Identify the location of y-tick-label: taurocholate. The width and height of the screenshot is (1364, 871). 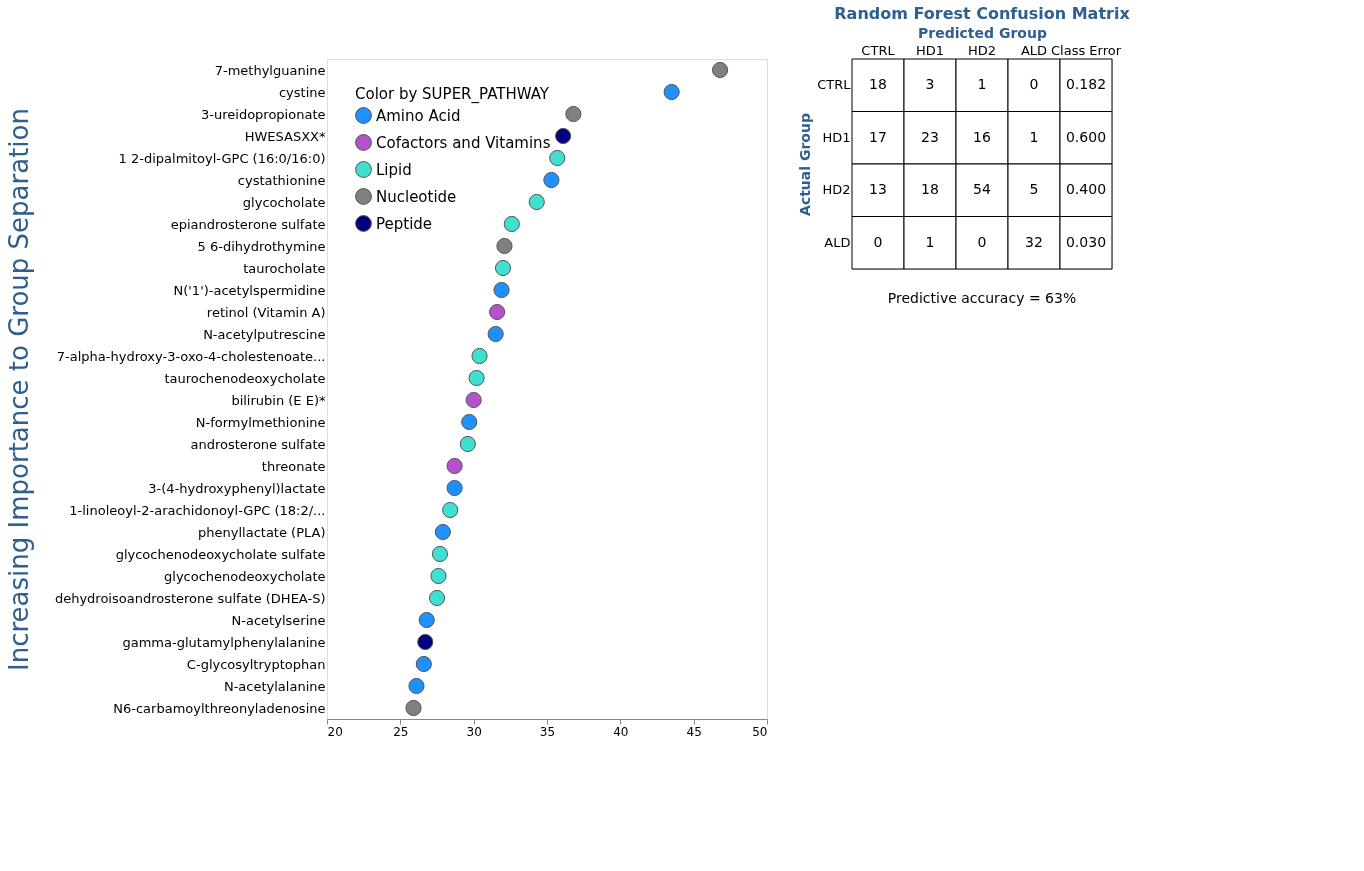
(284, 268).